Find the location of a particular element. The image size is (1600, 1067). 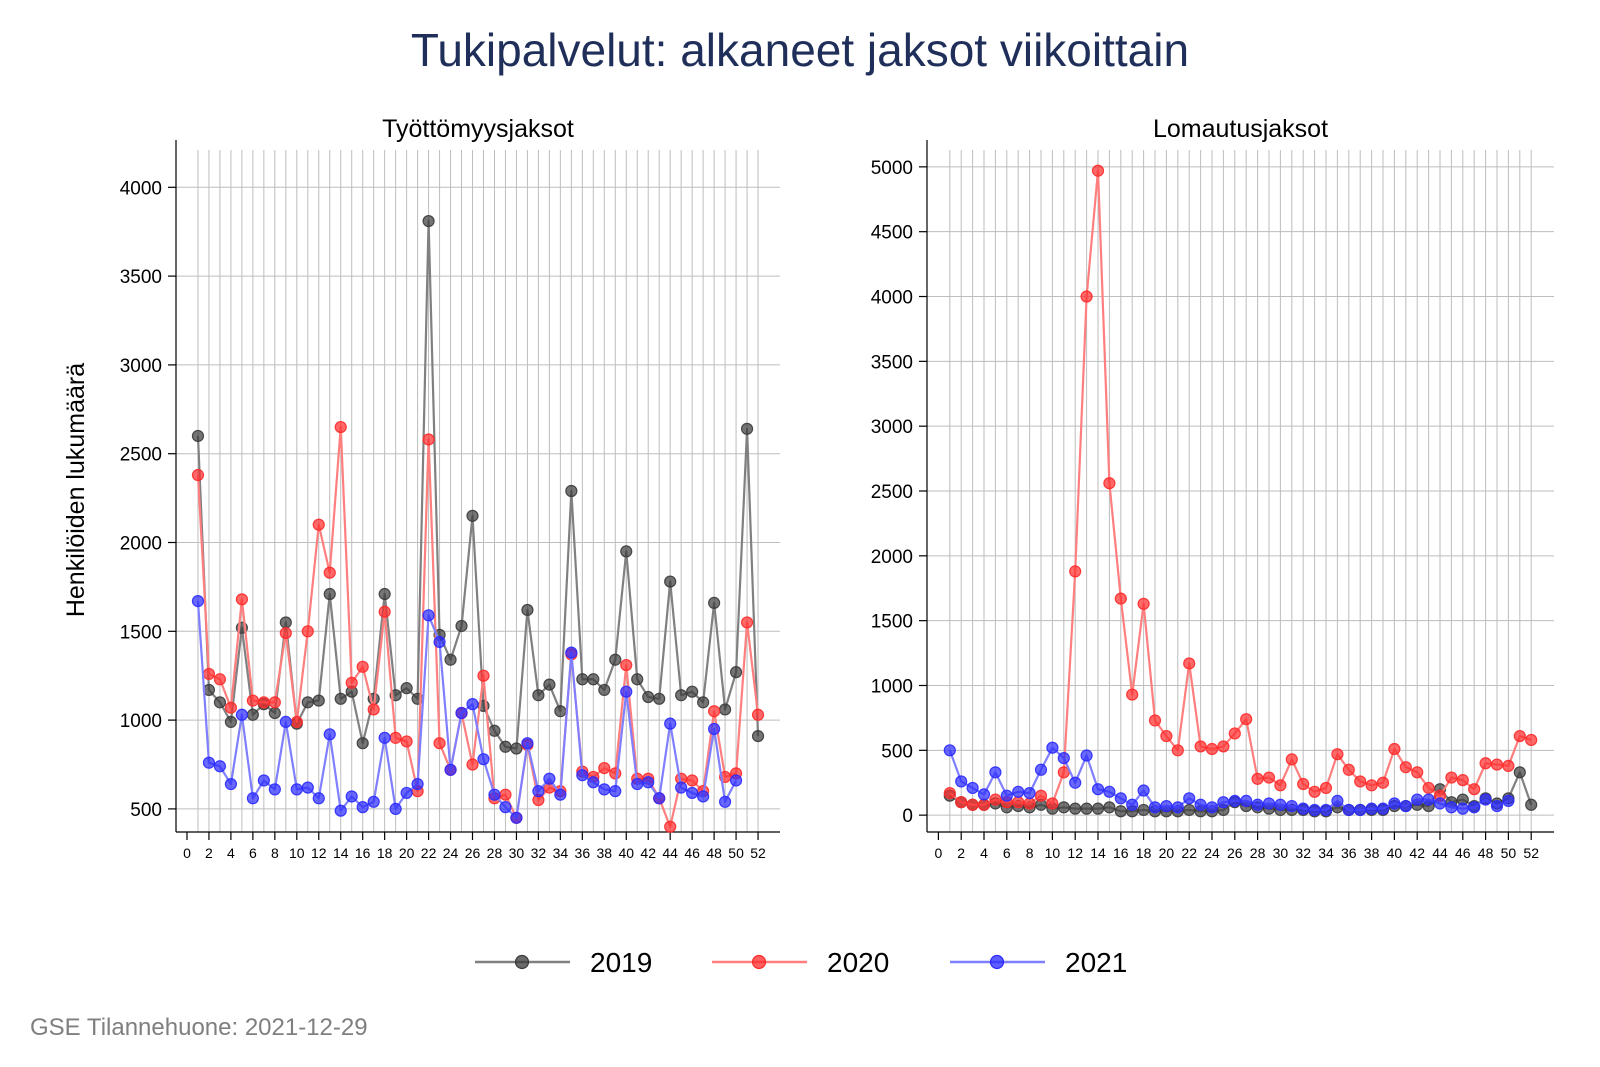

x-tick-label: 6 is located at coordinates (1007, 853).